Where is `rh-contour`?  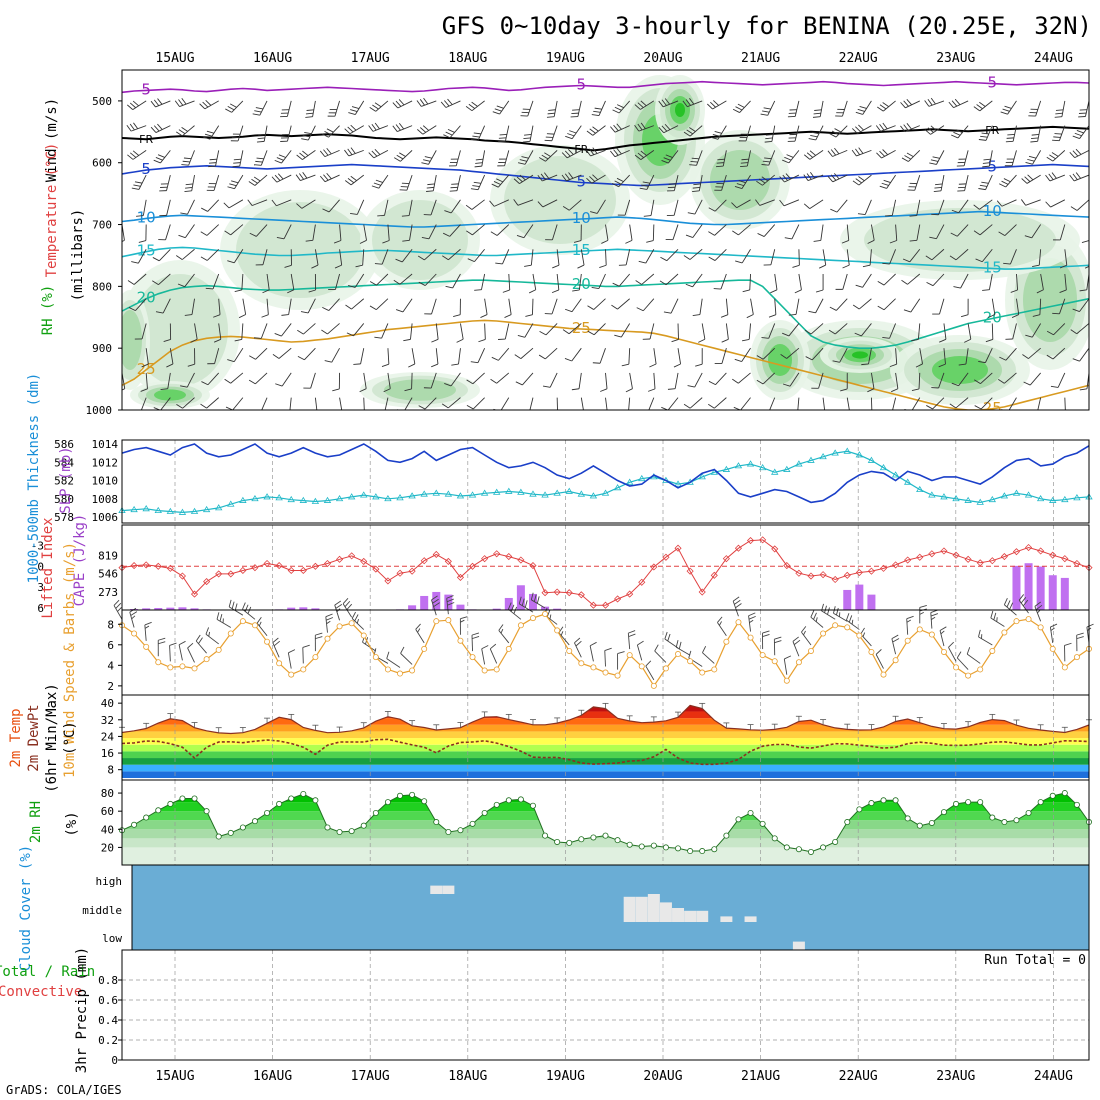 rh-contour is located at coordinates (1050, 300).